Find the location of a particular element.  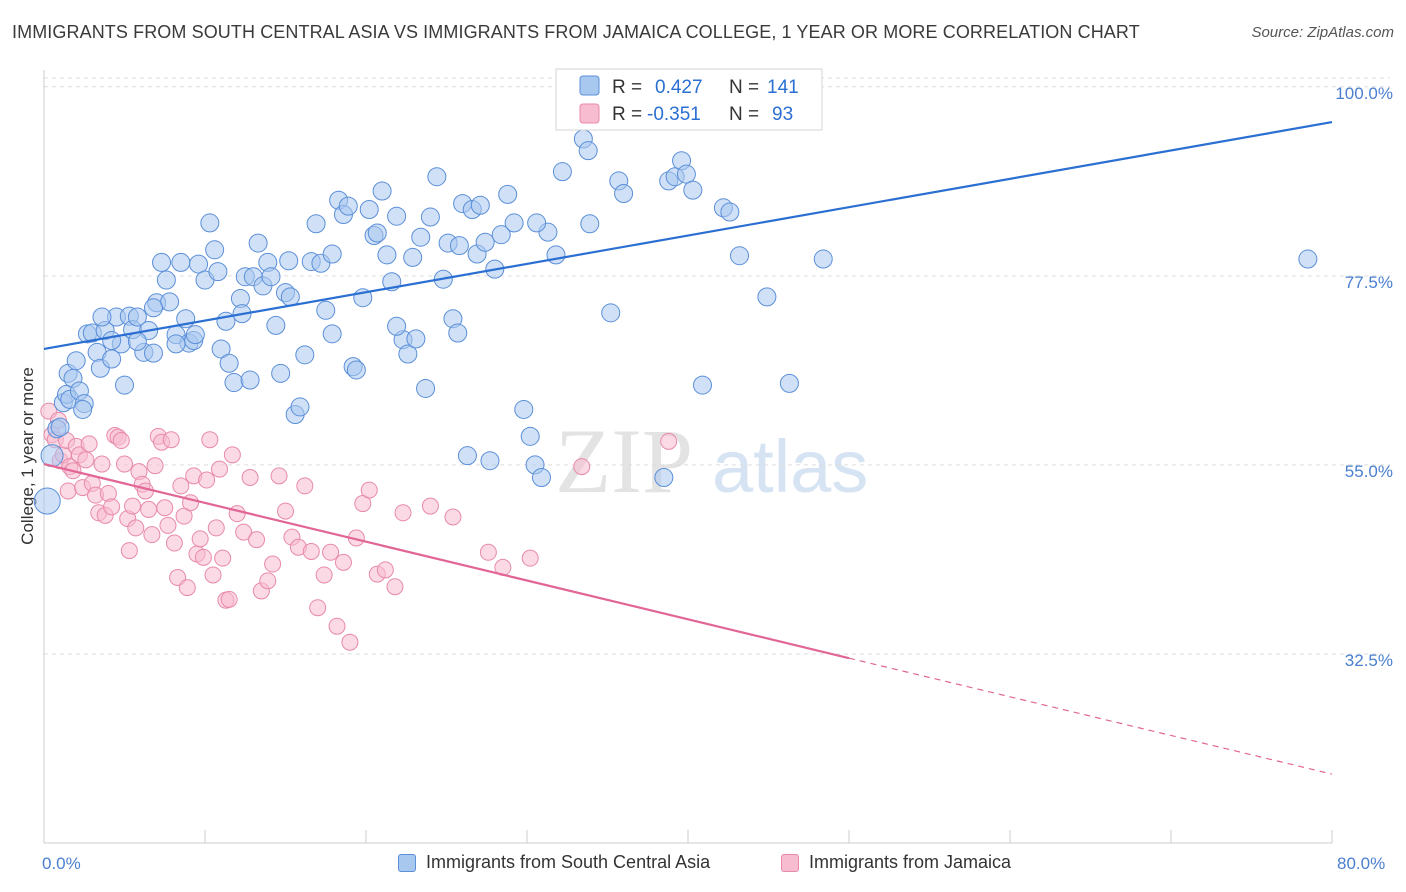

series-jamaica is located at coordinates (359, 526).